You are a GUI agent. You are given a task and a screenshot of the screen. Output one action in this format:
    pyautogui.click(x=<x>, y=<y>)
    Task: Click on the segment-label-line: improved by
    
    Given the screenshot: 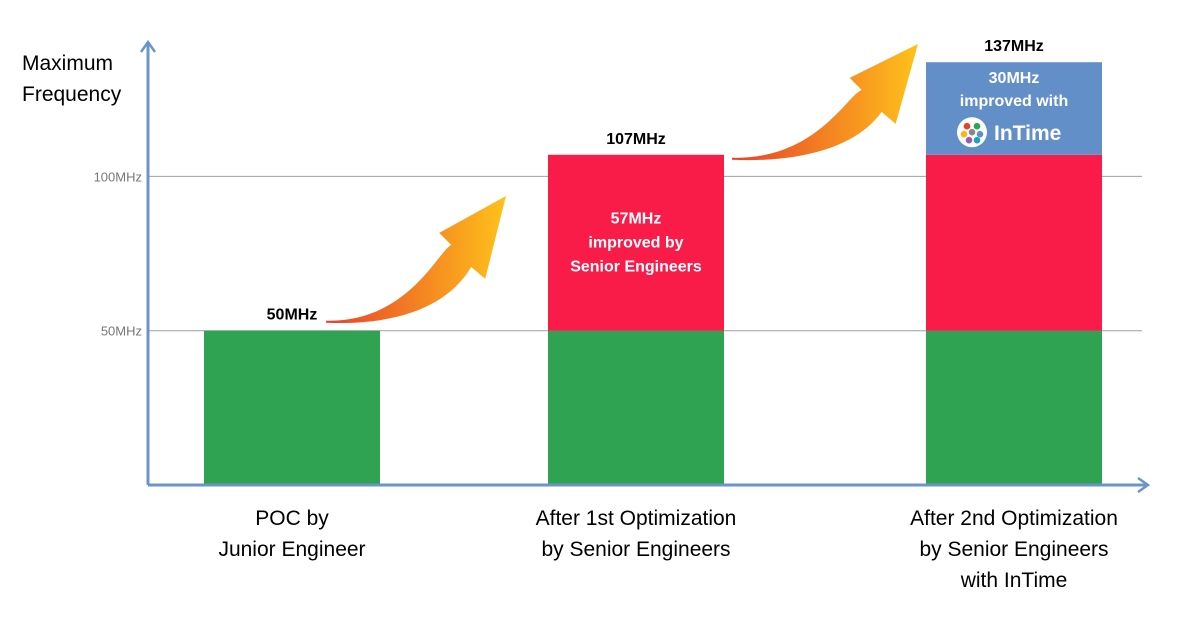 What is the action you would take?
    pyautogui.click(x=635, y=243)
    